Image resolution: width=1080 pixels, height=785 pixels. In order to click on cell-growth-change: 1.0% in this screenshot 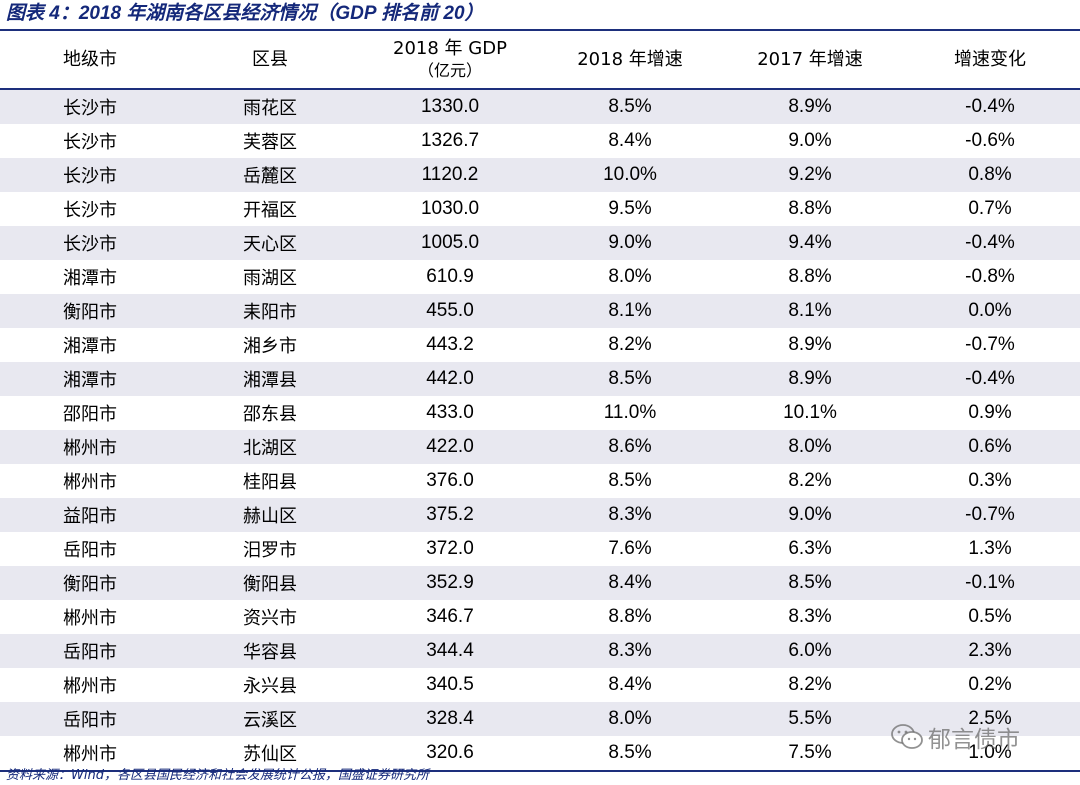, I will do `click(990, 754)`.